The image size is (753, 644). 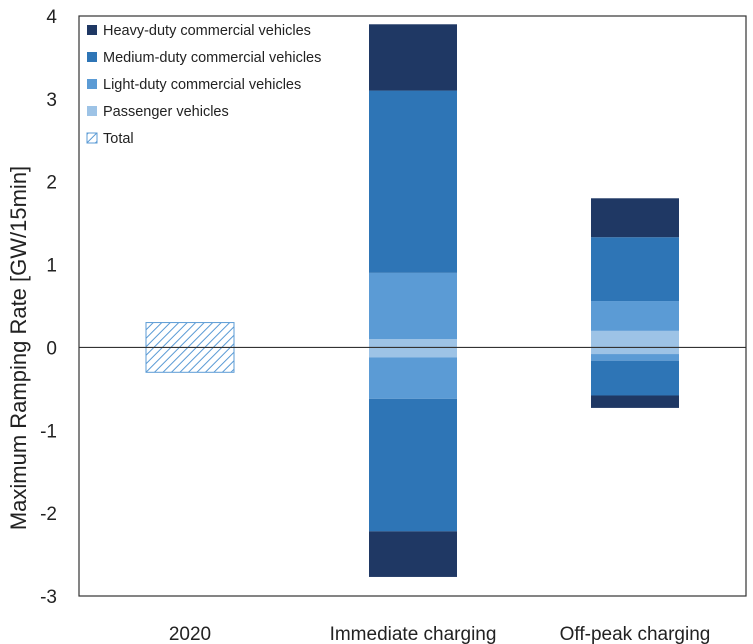 What do you see at coordinates (190, 634) in the screenshot?
I see `category-label: 2020` at bounding box center [190, 634].